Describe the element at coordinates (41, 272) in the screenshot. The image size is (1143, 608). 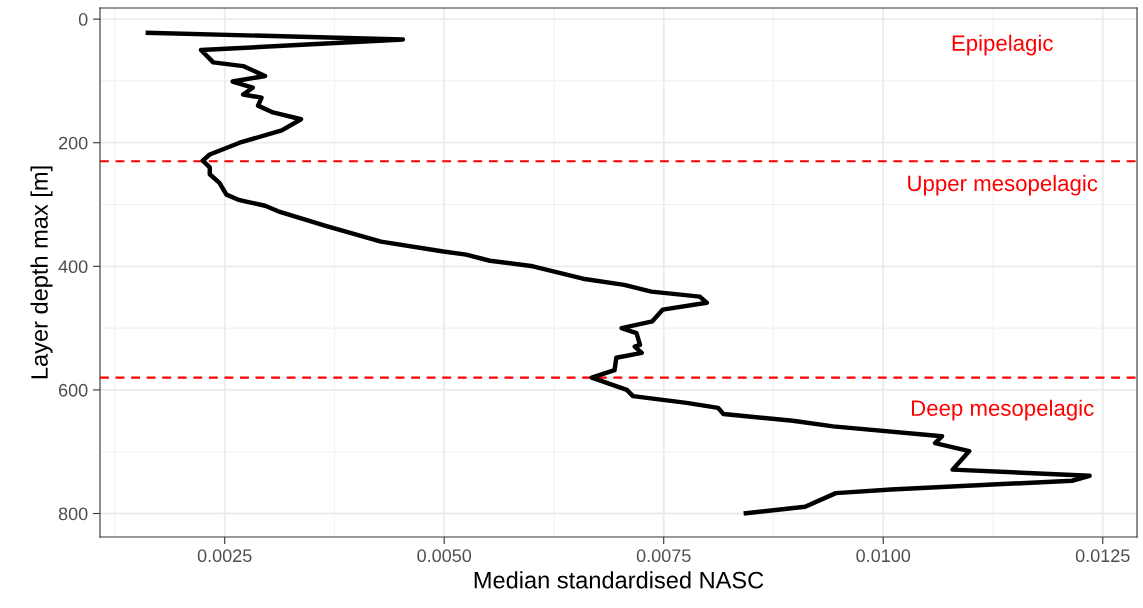
I see `y-axis-title: Layer depth max [m]` at that location.